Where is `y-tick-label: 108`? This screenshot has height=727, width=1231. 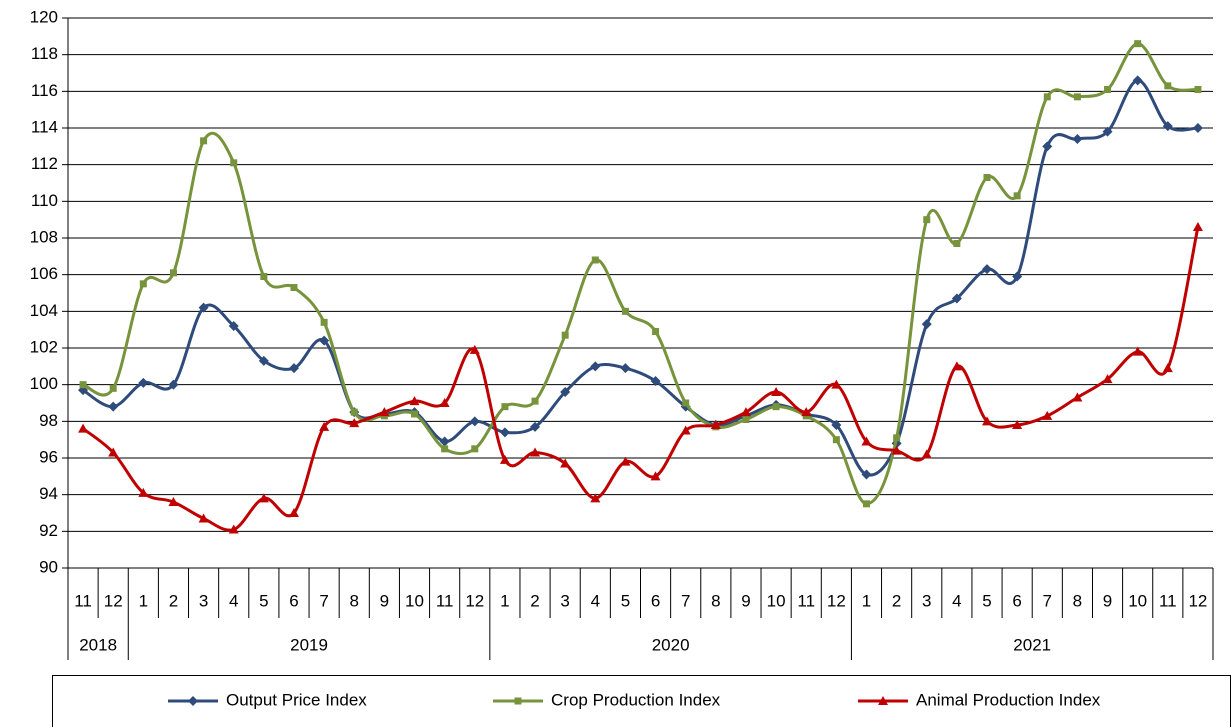
y-tick-label: 108 is located at coordinates (44, 236).